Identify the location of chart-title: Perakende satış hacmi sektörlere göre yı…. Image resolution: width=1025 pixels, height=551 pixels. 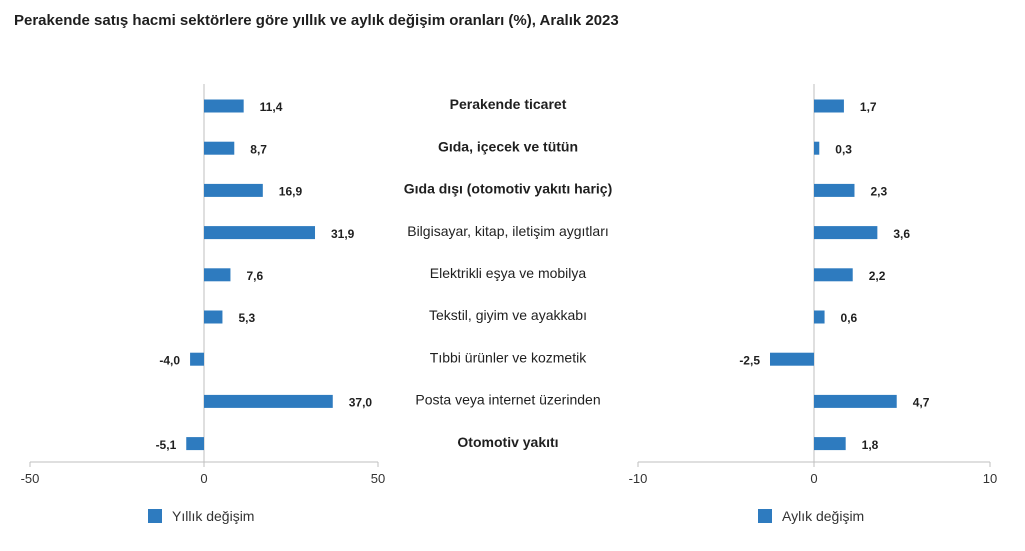
(316, 20).